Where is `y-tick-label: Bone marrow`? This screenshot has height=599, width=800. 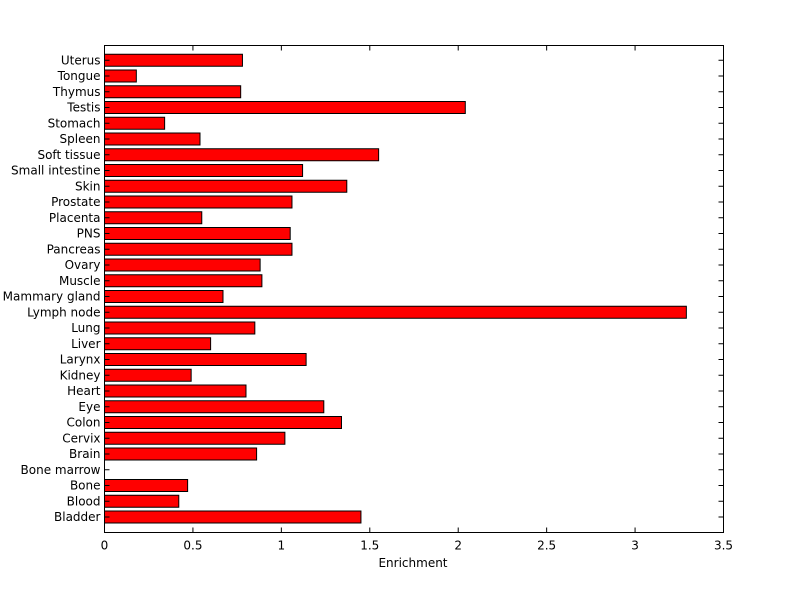
y-tick-label: Bone marrow is located at coordinates (61, 470).